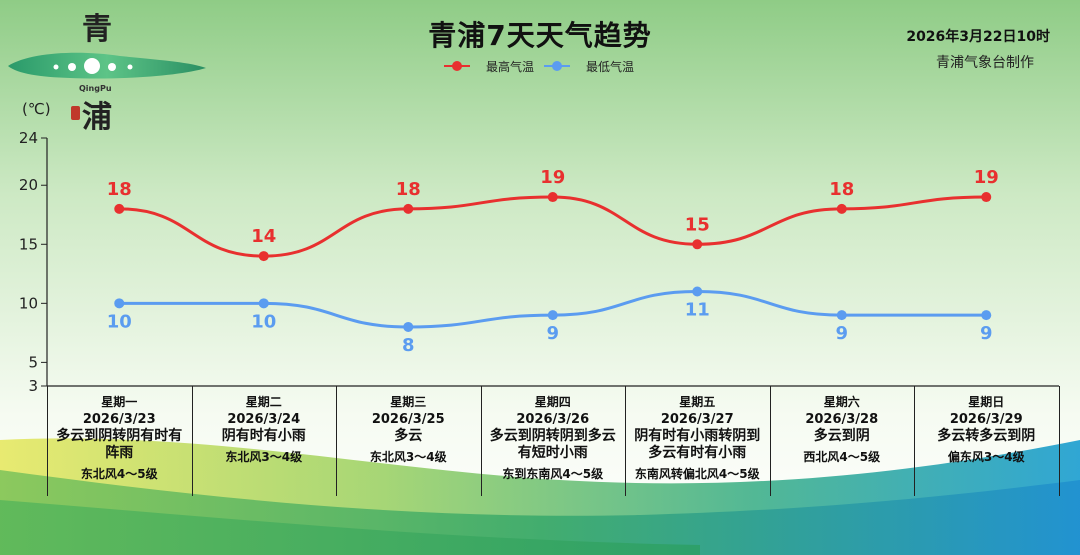  What do you see at coordinates (97, 117) in the screenshot?
I see `logo-char-bottom: 浦` at bounding box center [97, 117].